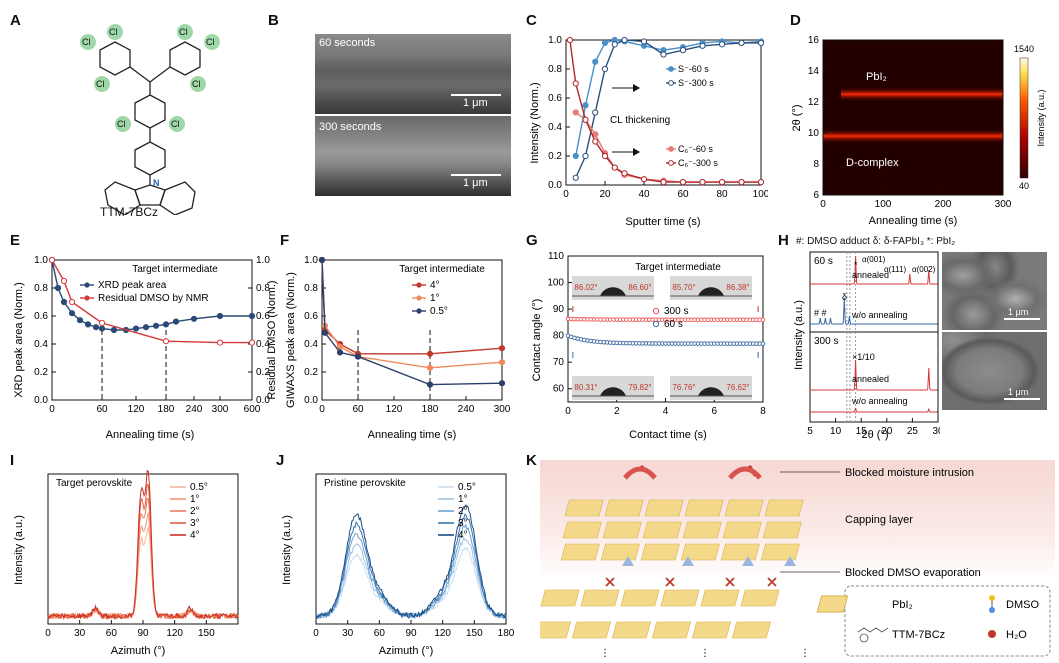 The image size is (1059, 663). What do you see at coordinates (252, 409) in the screenshot?
I see `x-tick-label: 600` at bounding box center [252, 409].